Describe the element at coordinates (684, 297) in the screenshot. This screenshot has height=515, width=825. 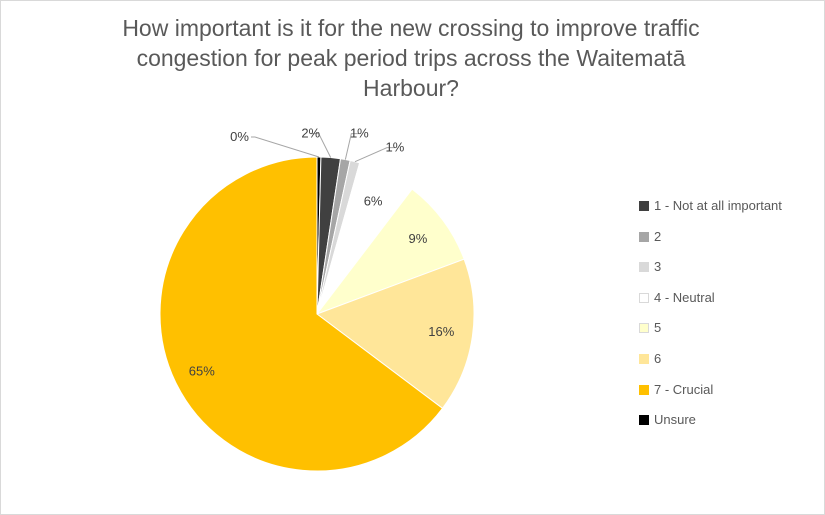
I see `legend-label-4: 4 - Neutral` at that location.